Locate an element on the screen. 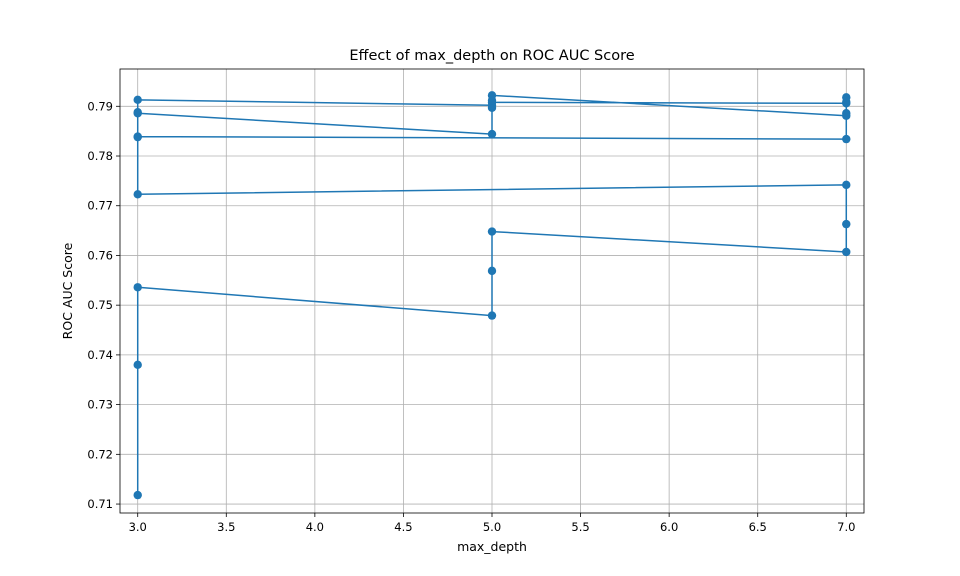 The image size is (960, 576). x-tick-label: 4.5 is located at coordinates (403, 527).